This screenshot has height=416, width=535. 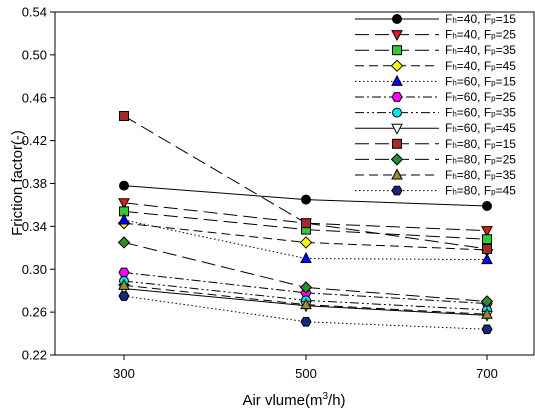 I want to click on legend-label: Fh=80, Fp=25, so click(x=480, y=159).